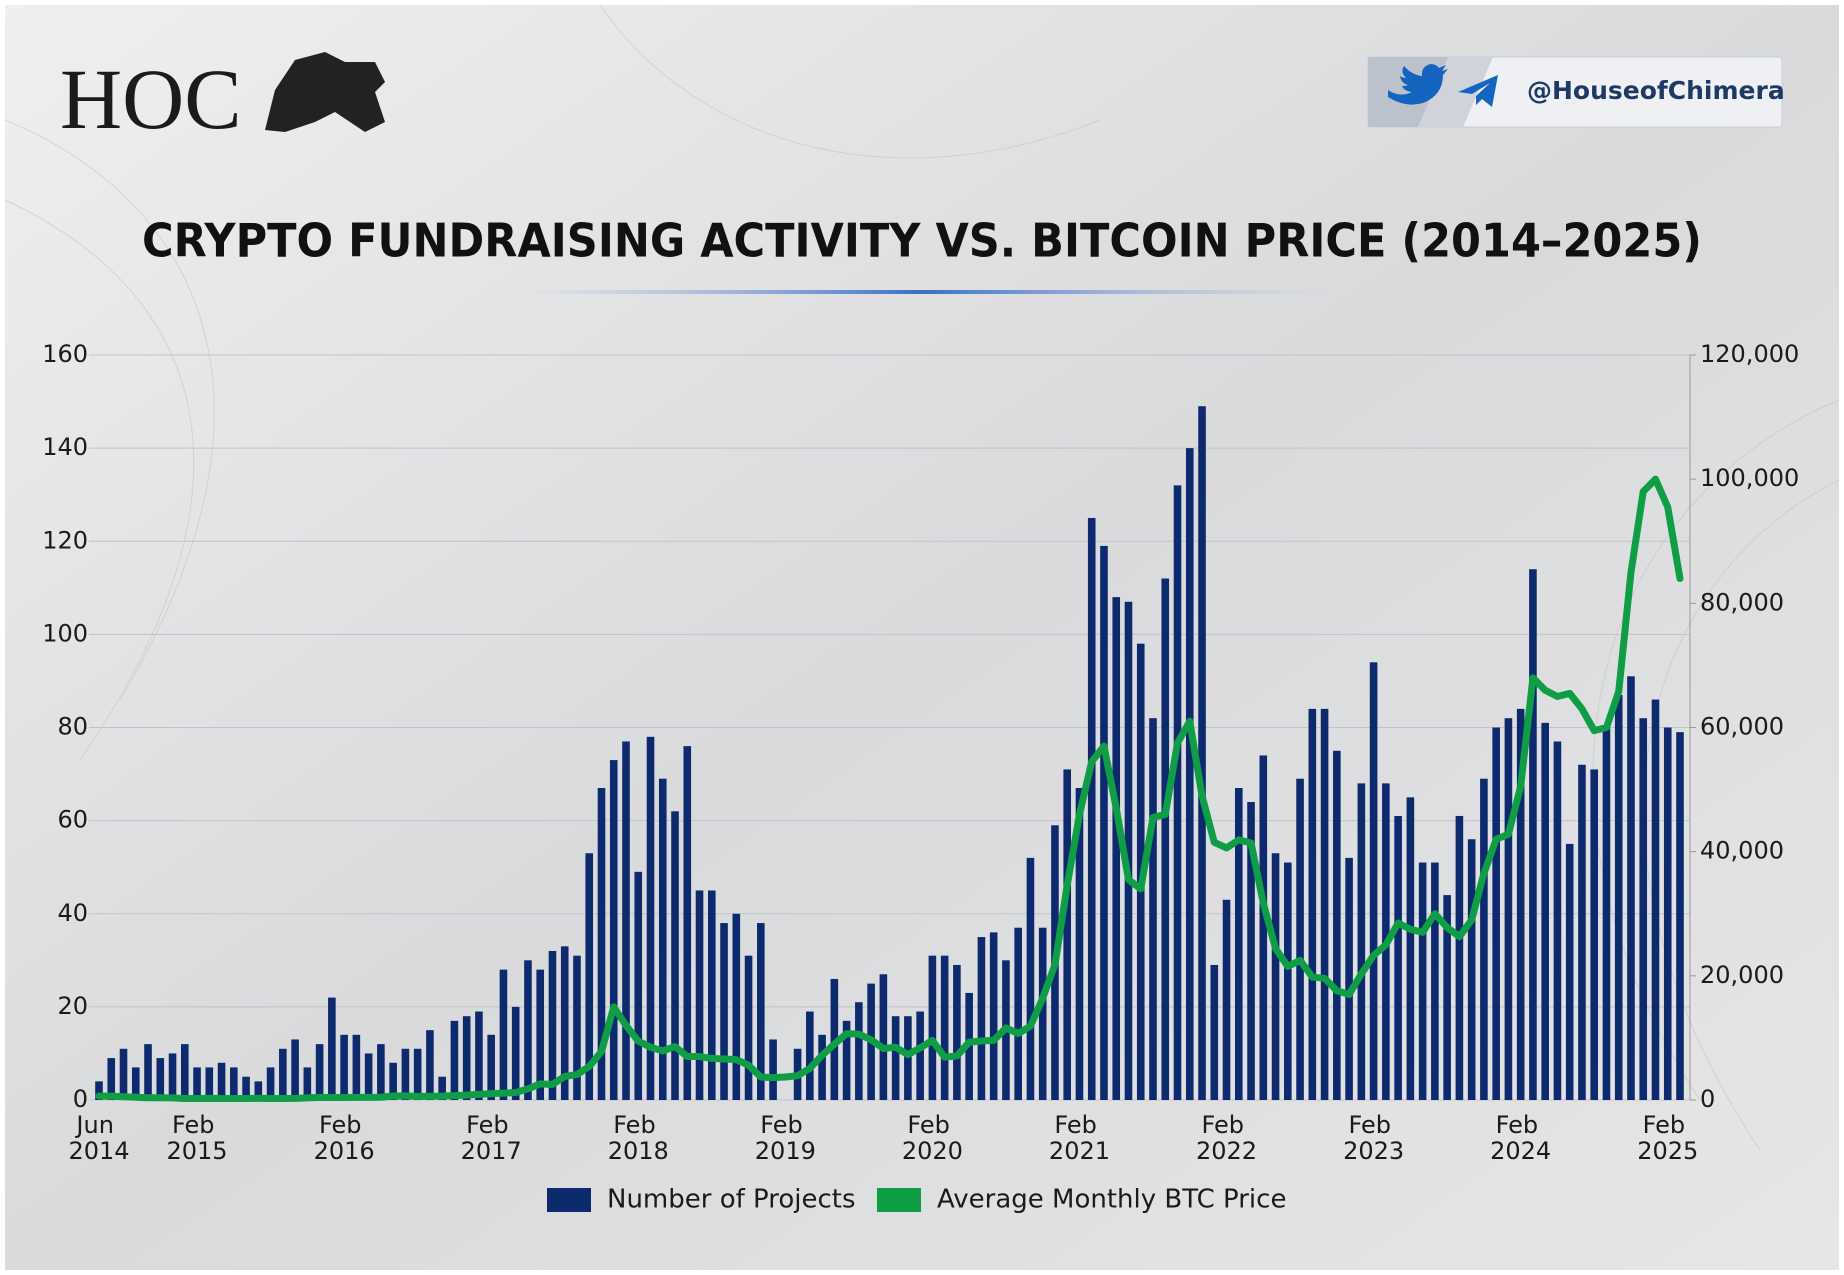 This screenshot has width=1844, height=1275. What do you see at coordinates (1742, 975) in the screenshot?
I see `y2-tick-label: 20,000` at bounding box center [1742, 975].